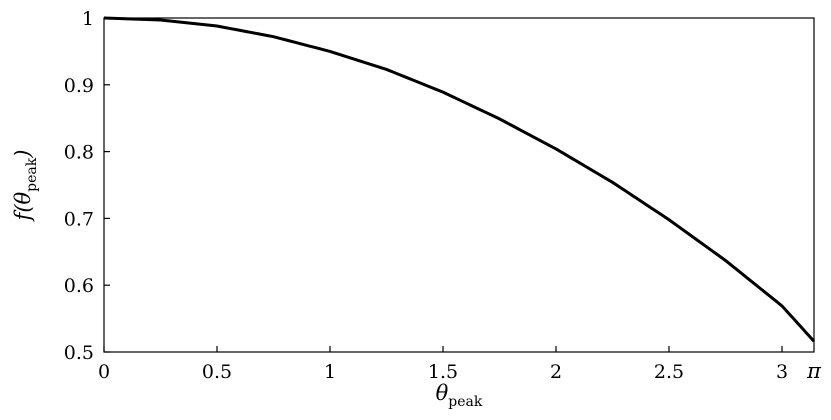 This screenshot has width=831, height=420. Describe the element at coordinates (25, 186) in the screenshot. I see `y-axis-label: f(θpeak)` at that location.